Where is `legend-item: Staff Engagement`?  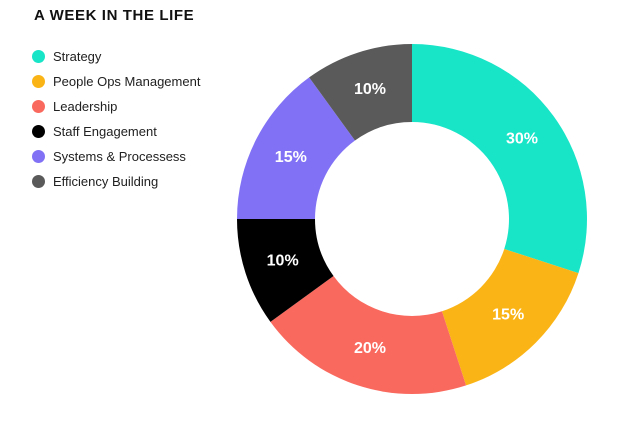 legend-item: Staff Engagement is located at coordinates (116, 131).